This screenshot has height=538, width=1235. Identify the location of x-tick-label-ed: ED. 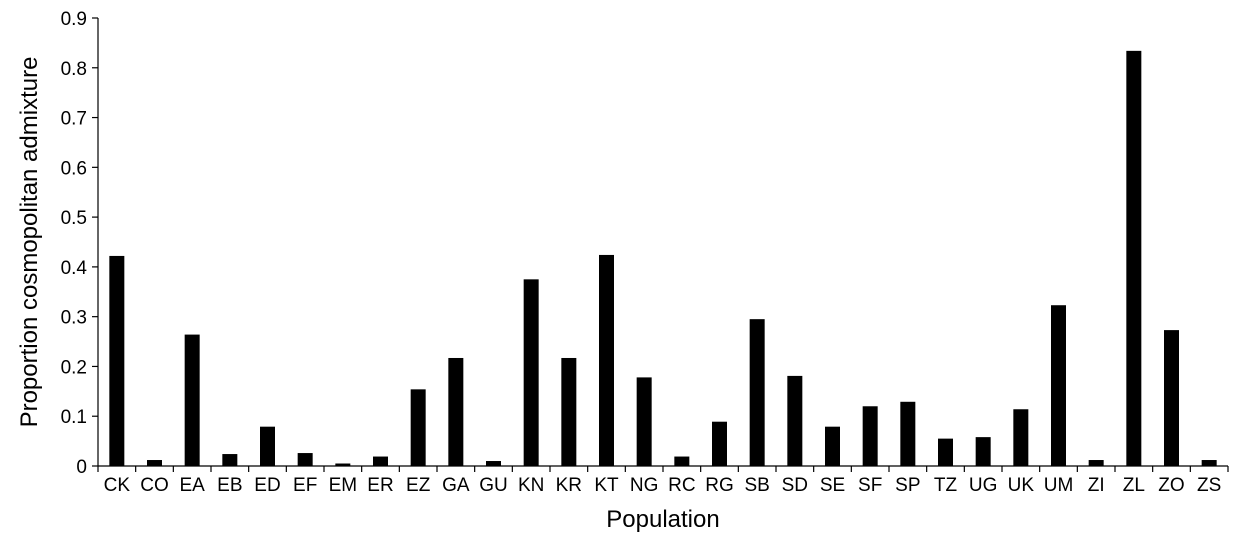
(267, 485).